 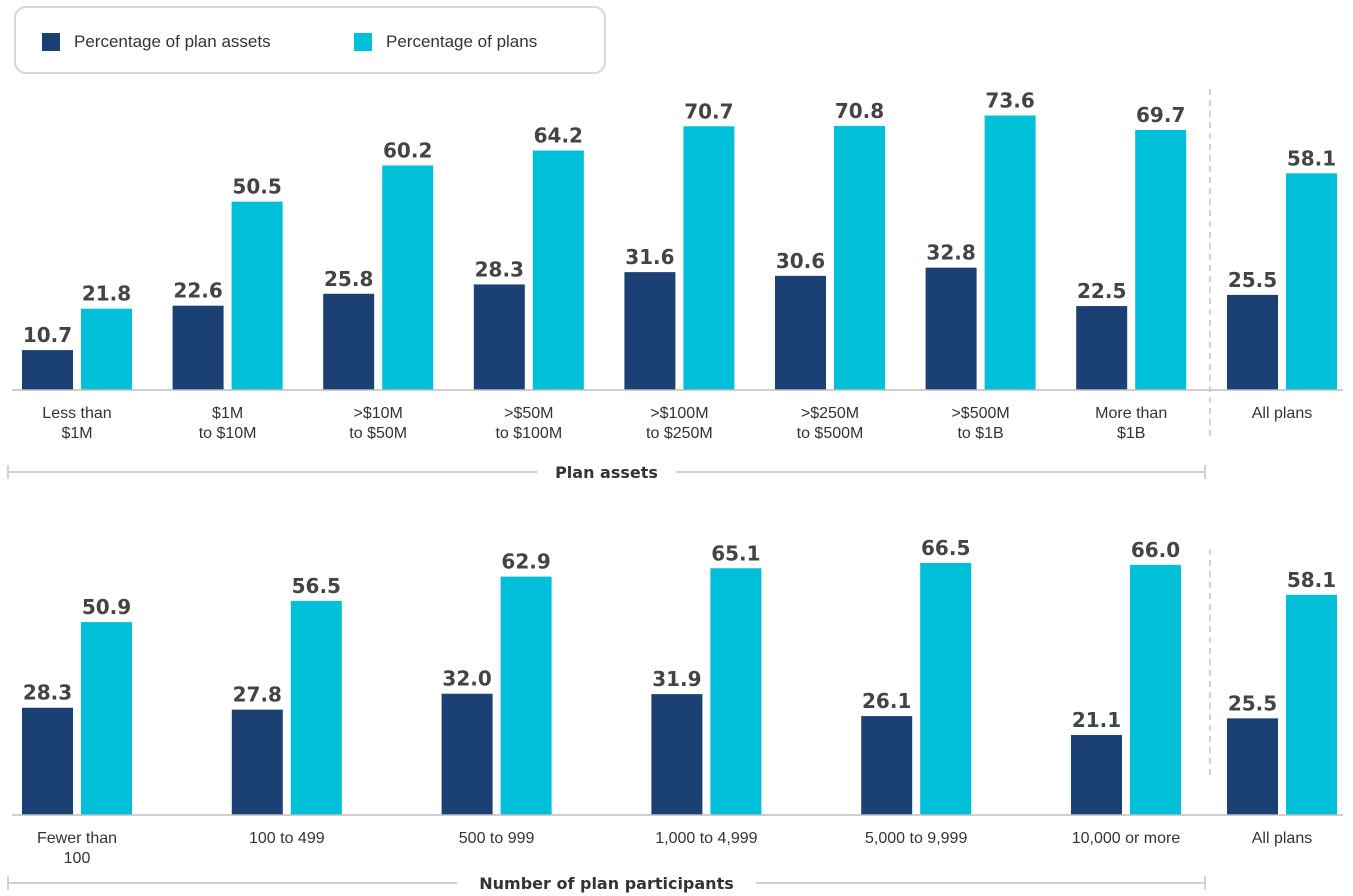 What do you see at coordinates (1282, 838) in the screenshot?
I see `category-label-2-7: All plans` at bounding box center [1282, 838].